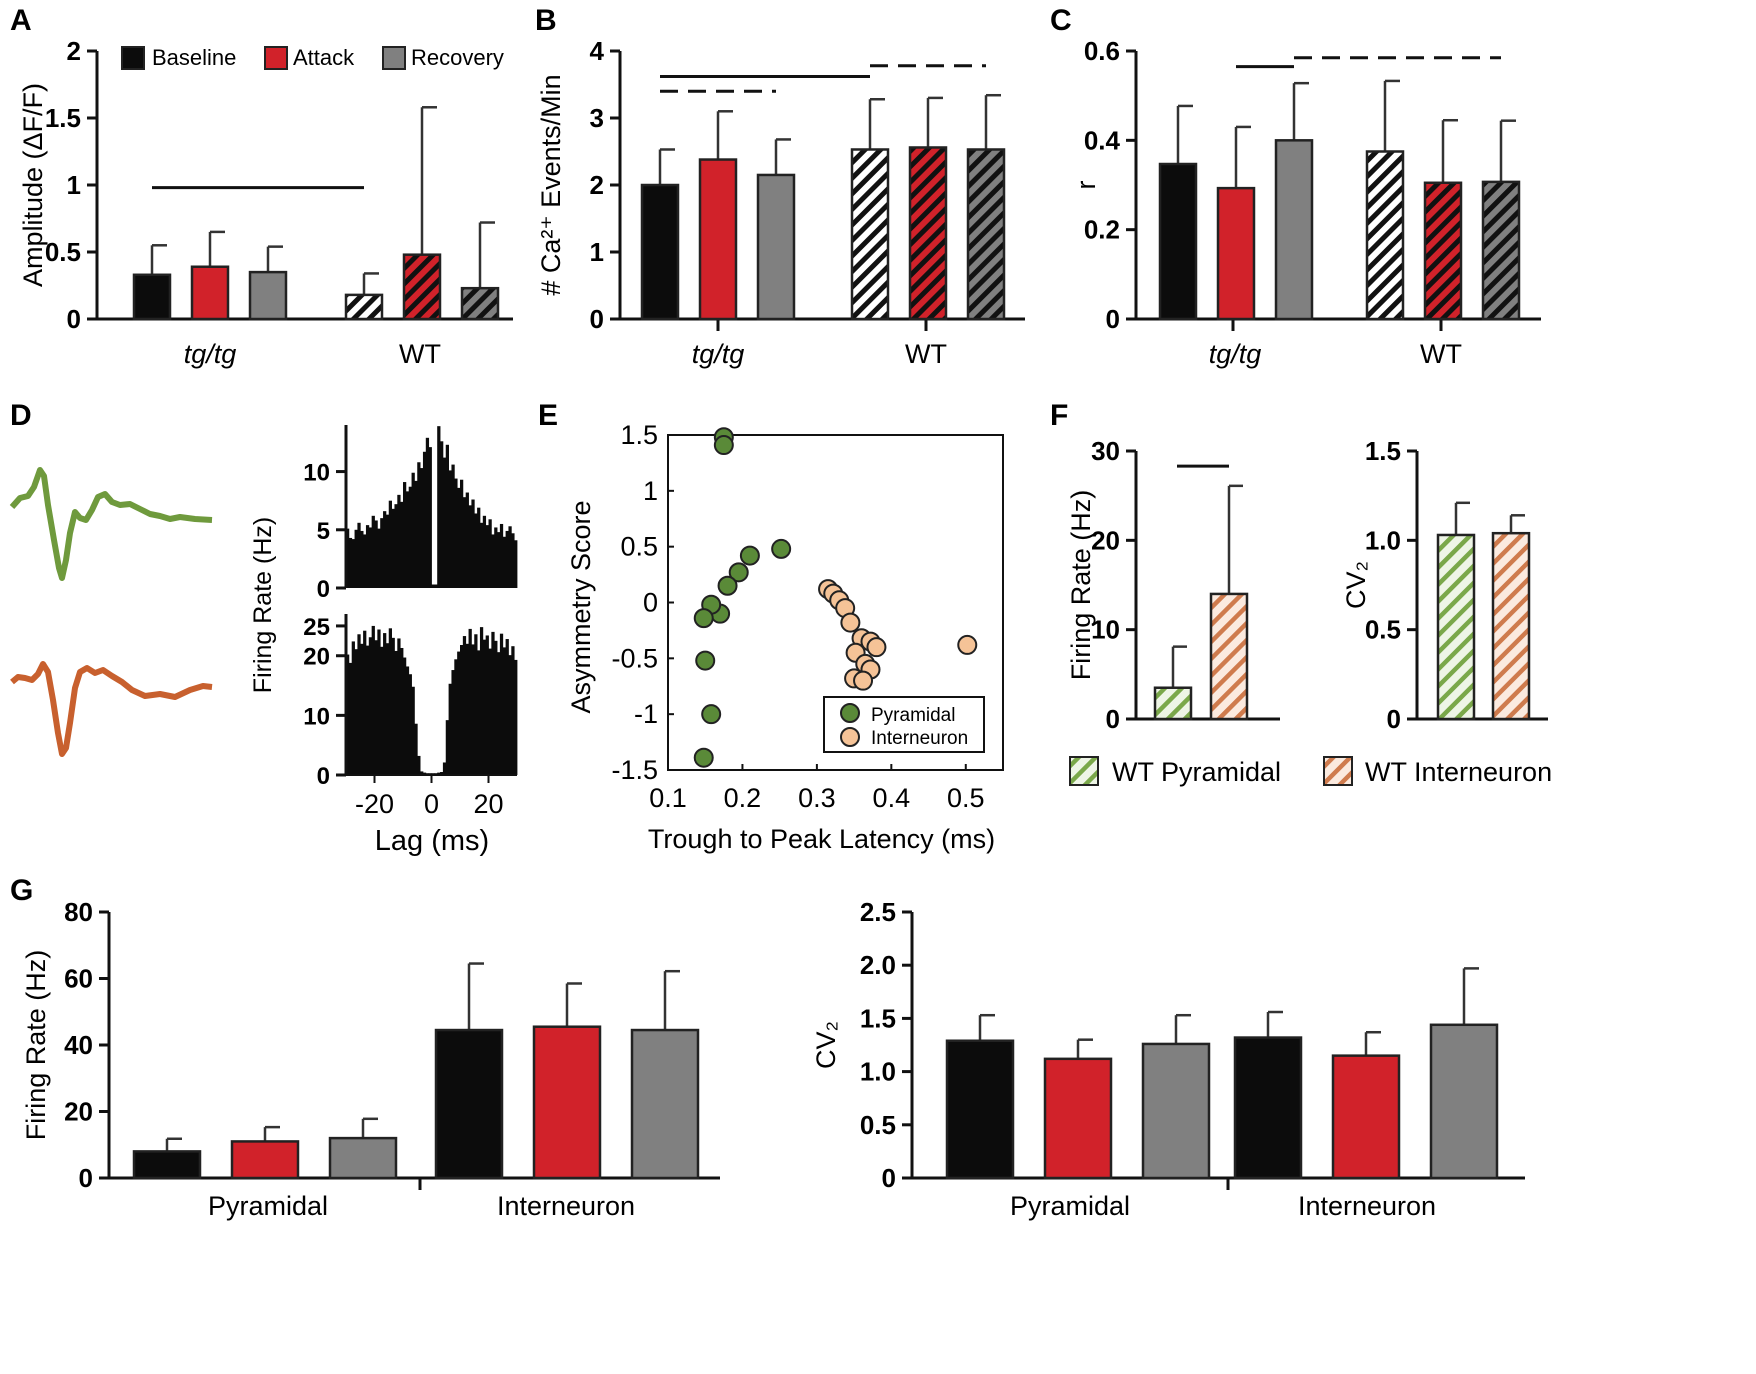  I want to click on panel-label-b: B, so click(546, 20).